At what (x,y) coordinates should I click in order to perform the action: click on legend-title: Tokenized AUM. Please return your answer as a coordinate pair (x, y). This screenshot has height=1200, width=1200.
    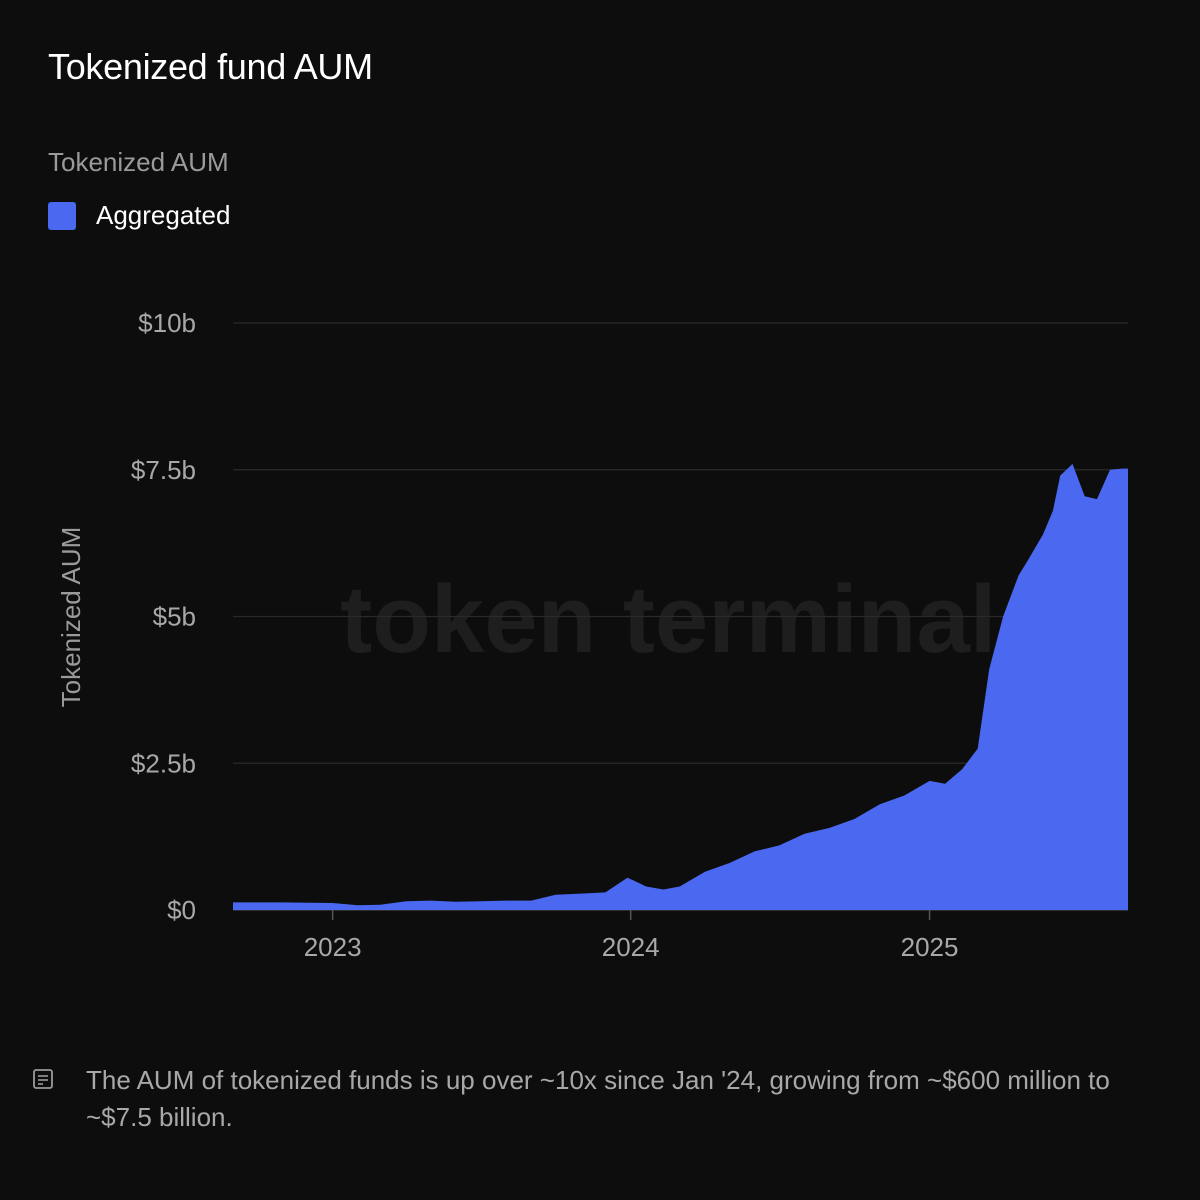
    Looking at the image, I should click on (138, 162).